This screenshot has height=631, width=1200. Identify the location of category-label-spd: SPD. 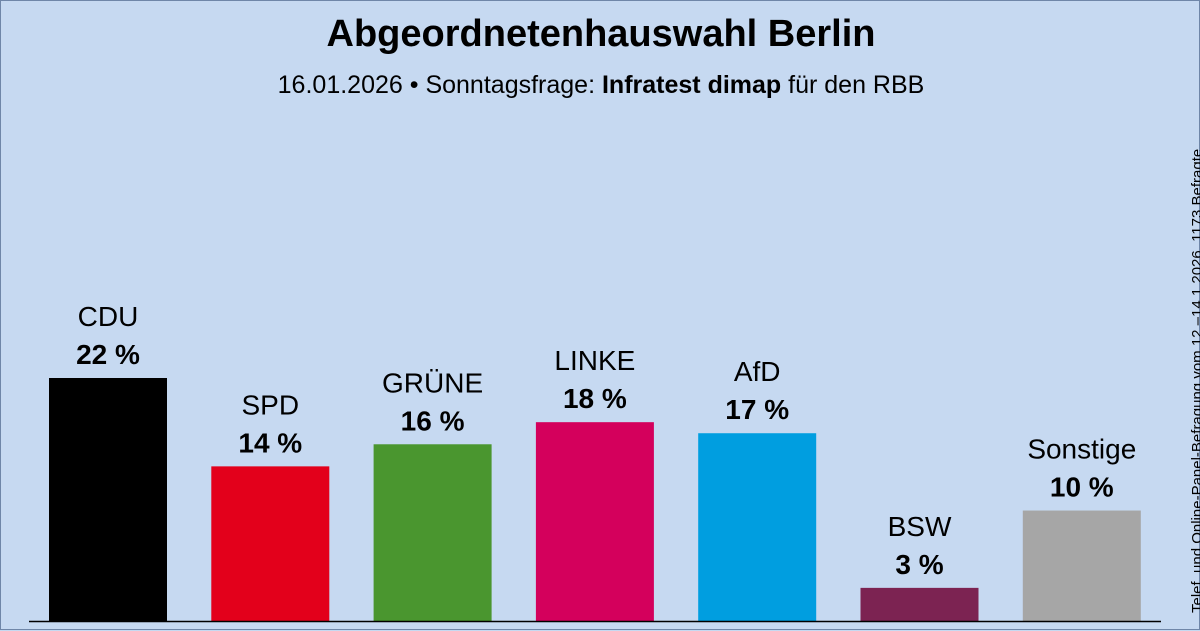
(271, 404).